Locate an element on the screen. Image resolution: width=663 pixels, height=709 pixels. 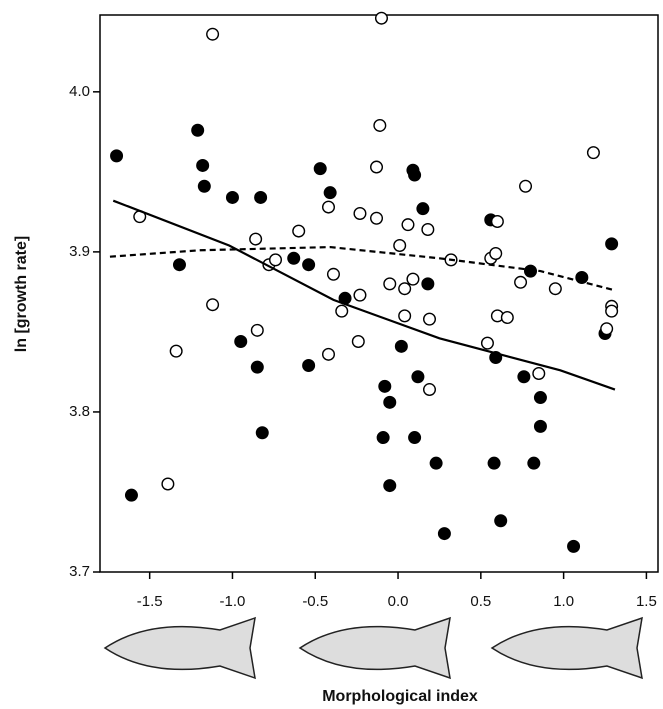
x-tick-label: -1.0 is located at coordinates (233, 601).